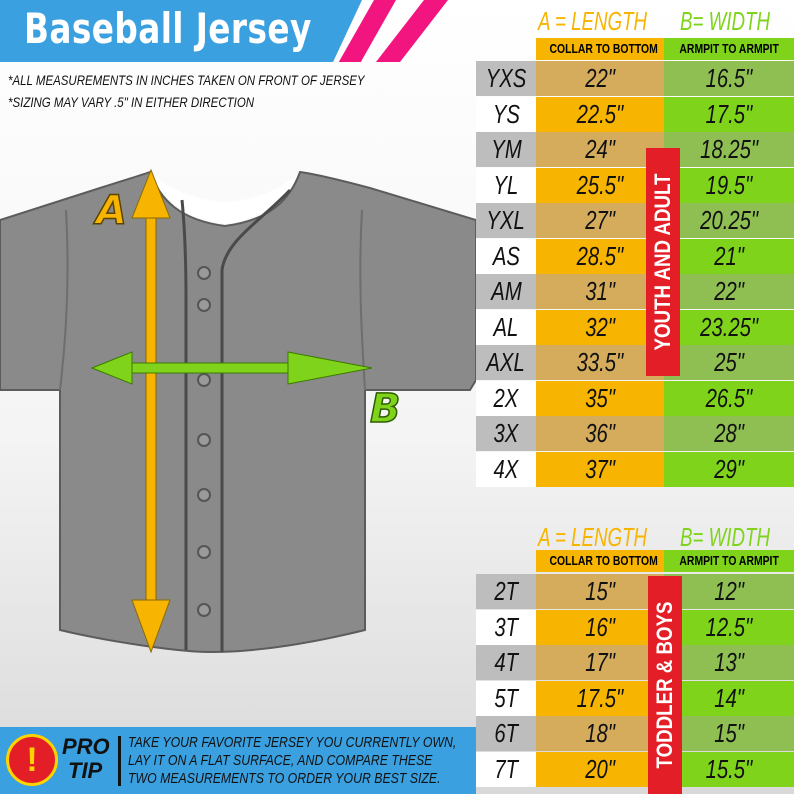  I want to click on width-cell: 22", so click(729, 291).